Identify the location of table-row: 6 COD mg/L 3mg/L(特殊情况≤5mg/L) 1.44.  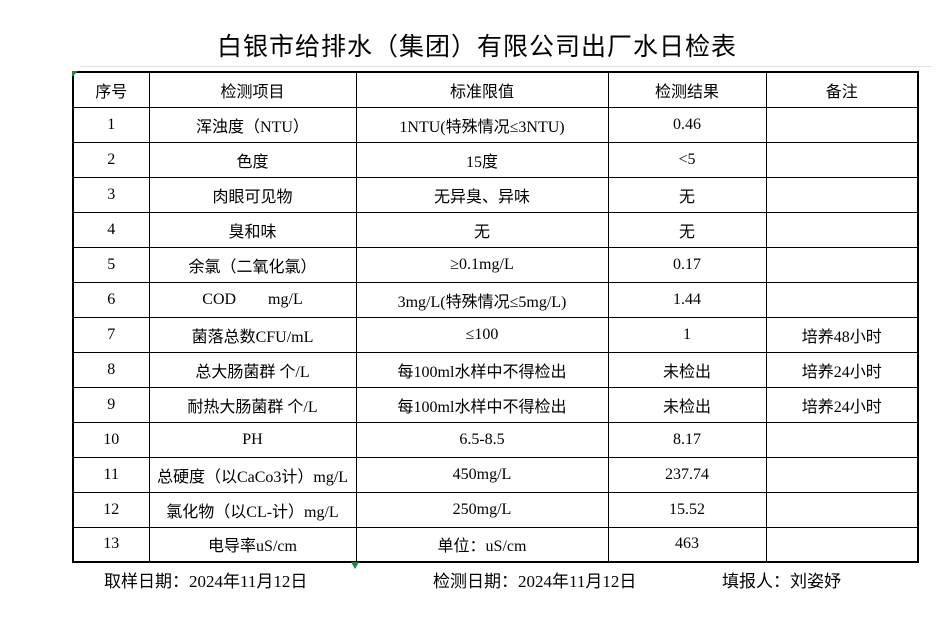
(495, 299).